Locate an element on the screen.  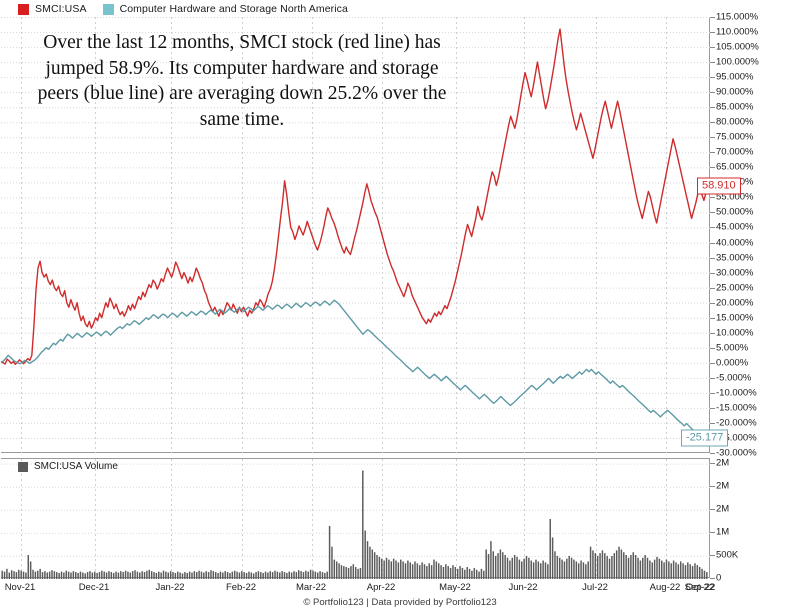
x-axis-tick-label: Jun-22 is located at coordinates (523, 587).